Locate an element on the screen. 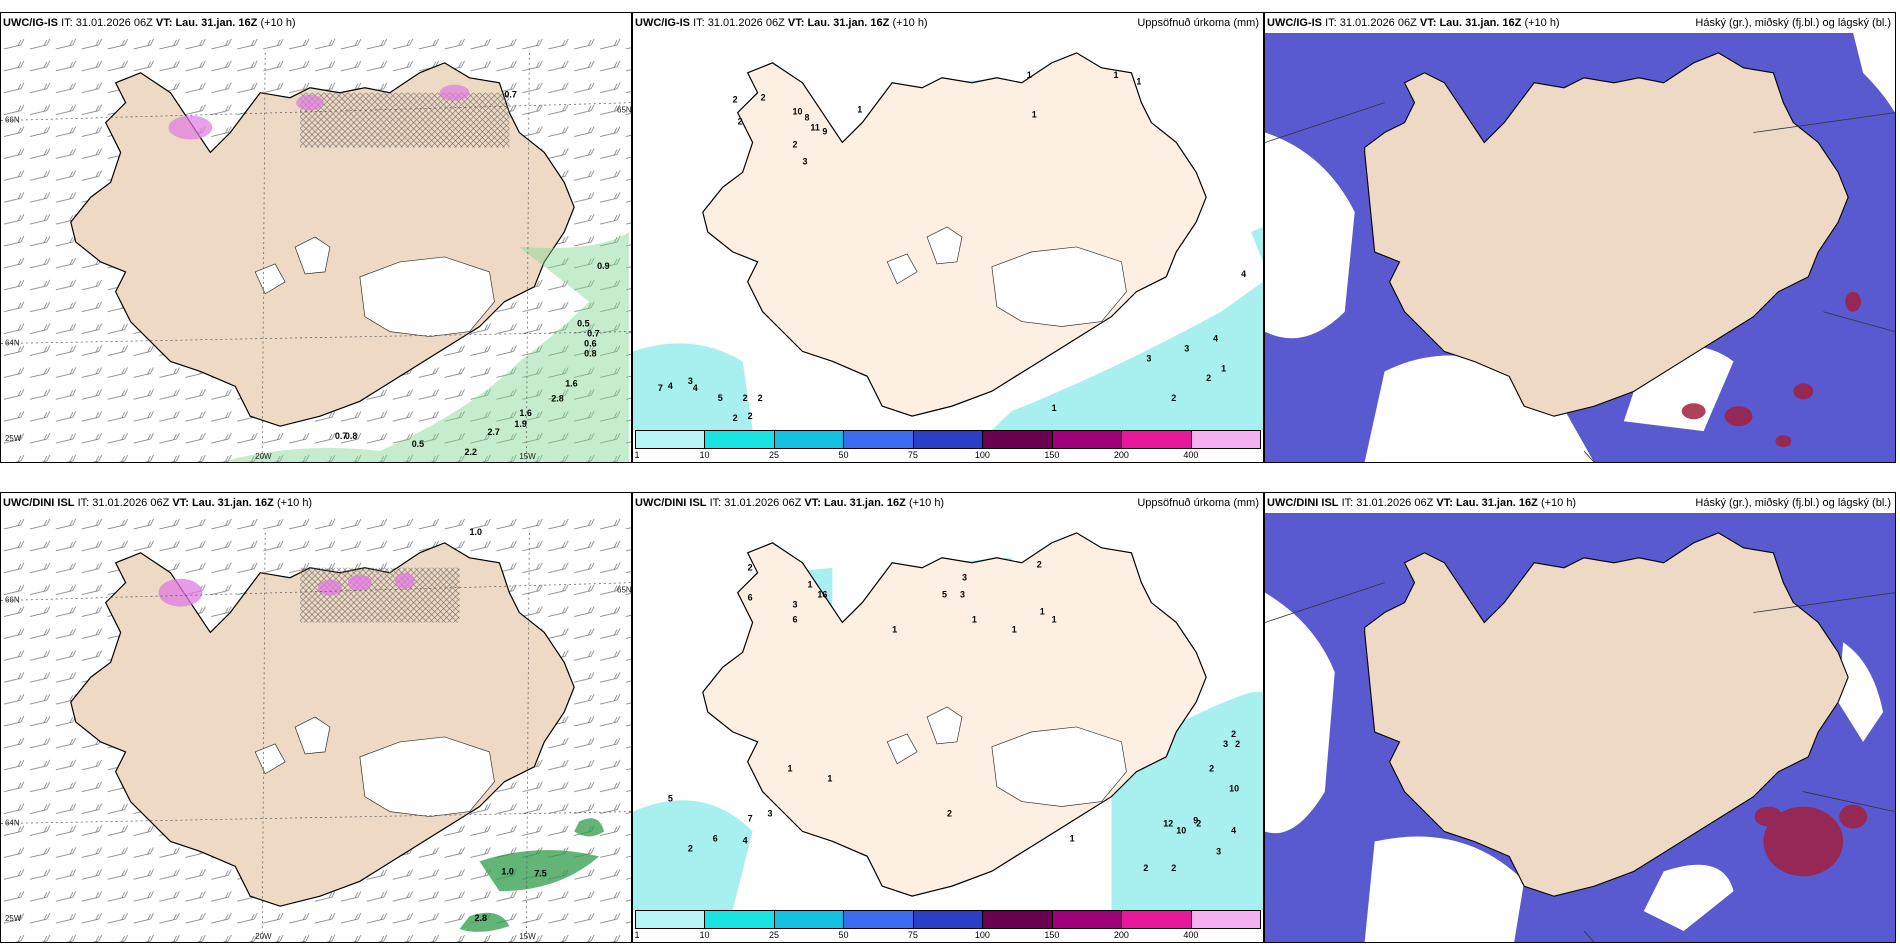  precip-values: 2 6 3 6 1 16 5 3 3 2 1 1 1 1 1 1 2 3 2 2 is located at coordinates (954, 716).